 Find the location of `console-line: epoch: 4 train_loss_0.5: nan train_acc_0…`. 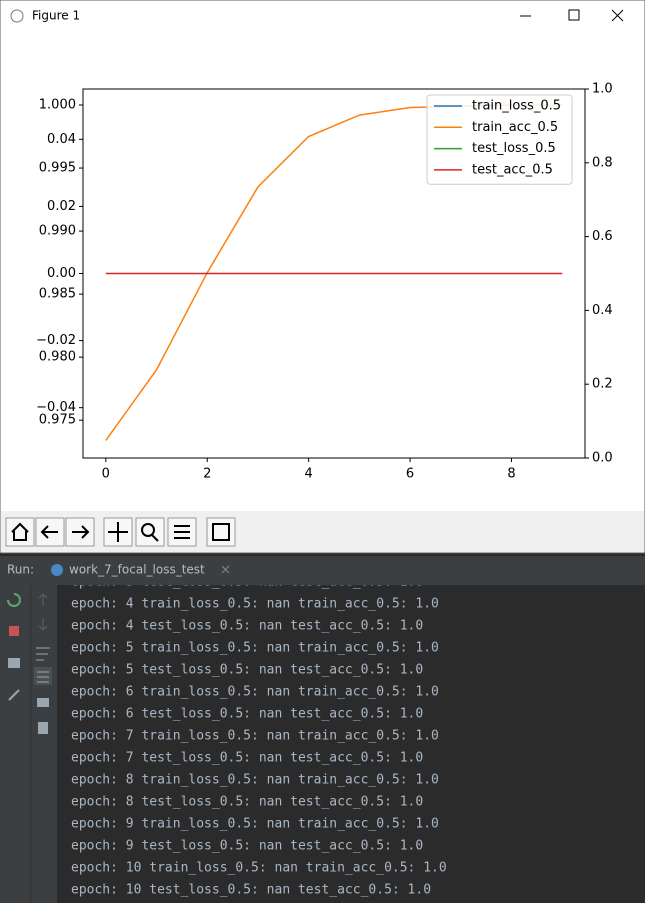

console-line: epoch: 4 train_loss_0.5: nan train_acc_0… is located at coordinates (255, 604).